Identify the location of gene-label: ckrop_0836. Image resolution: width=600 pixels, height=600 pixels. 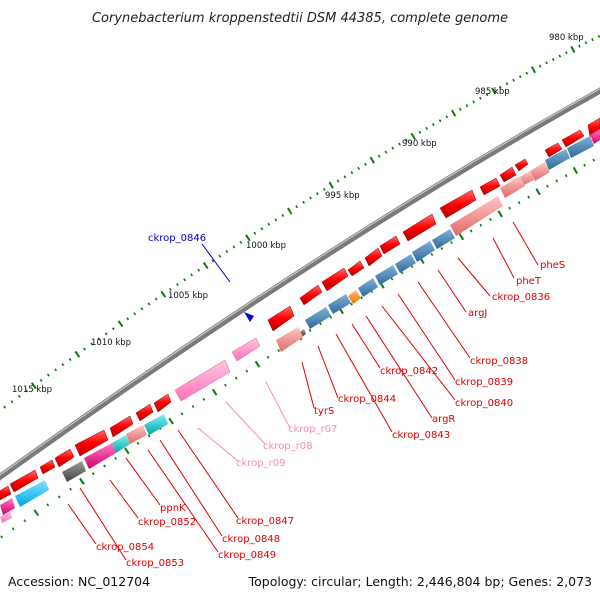
(521, 297).